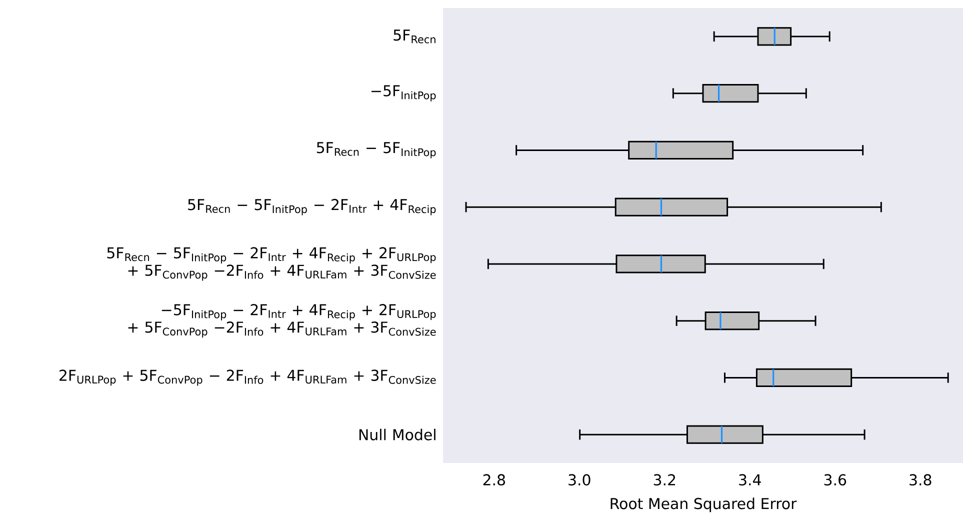 Image resolution: width=963 pixels, height=522 pixels. What do you see at coordinates (665, 480) in the screenshot?
I see `x-tick-label: 3.2` at bounding box center [665, 480].